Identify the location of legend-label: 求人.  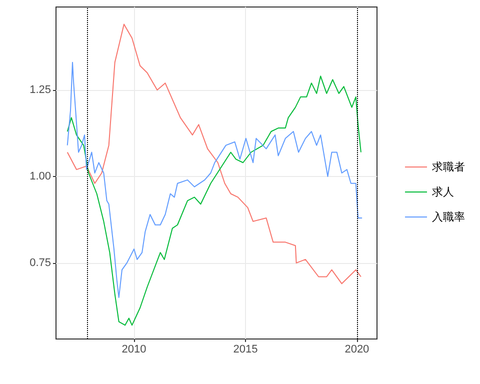
(443, 192).